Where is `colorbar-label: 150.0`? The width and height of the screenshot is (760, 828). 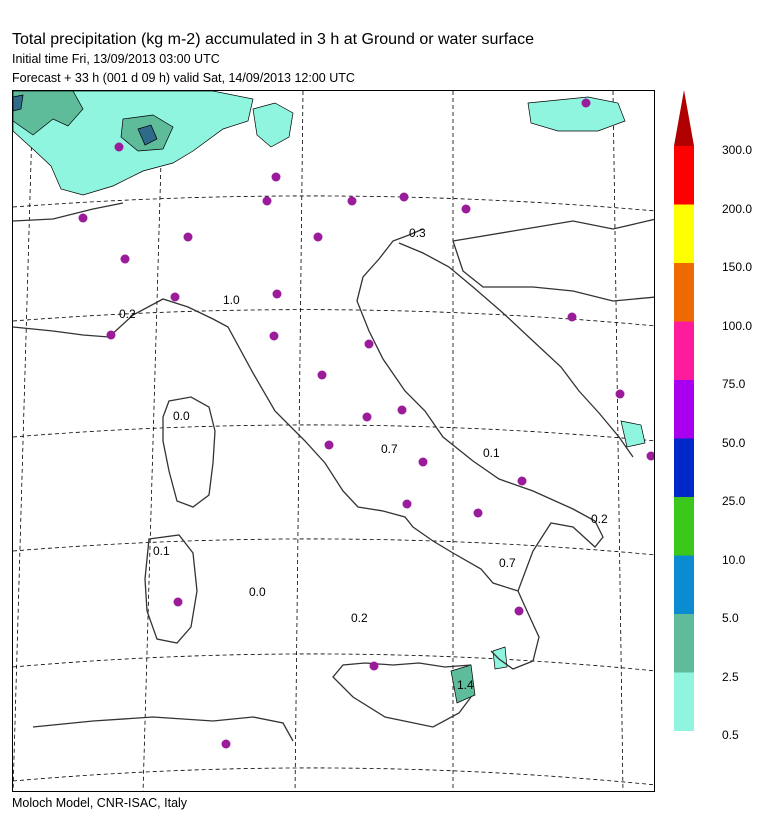
colorbar-label: 150.0 is located at coordinates (737, 267).